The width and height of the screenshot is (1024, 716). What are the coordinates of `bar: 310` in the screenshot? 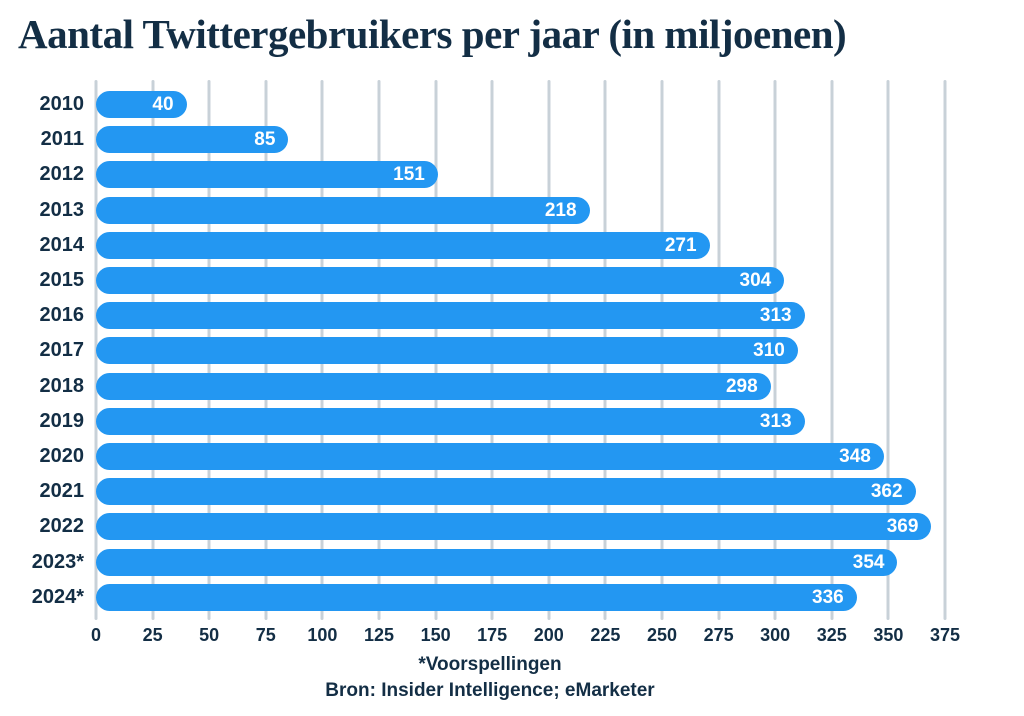 It's located at (447, 351).